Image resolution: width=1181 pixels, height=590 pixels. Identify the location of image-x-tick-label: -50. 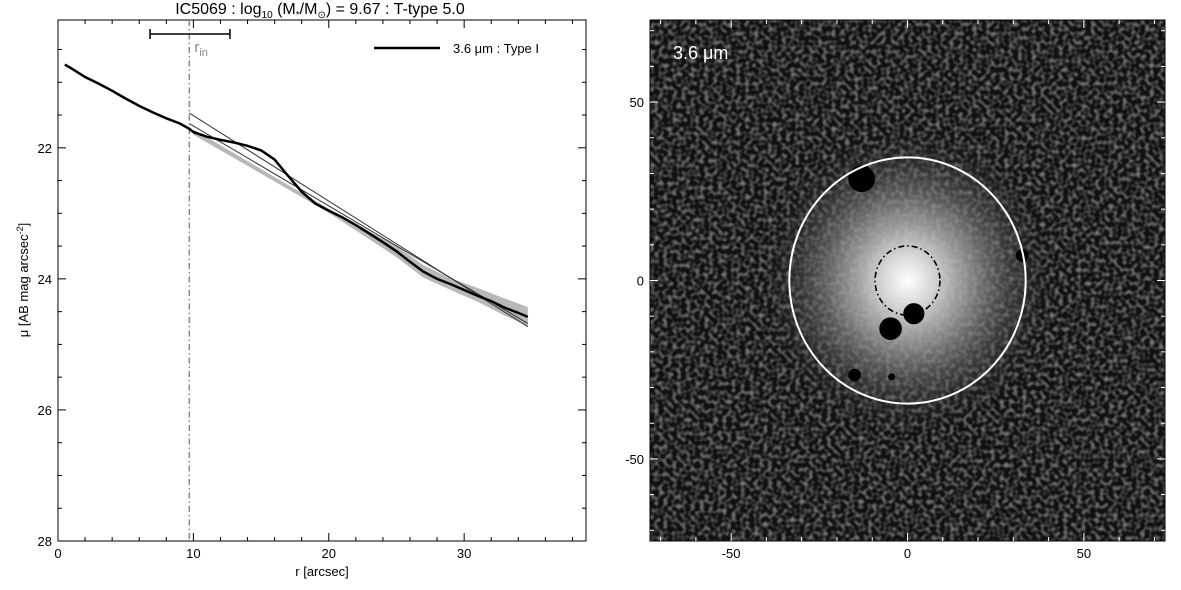
(731, 553).